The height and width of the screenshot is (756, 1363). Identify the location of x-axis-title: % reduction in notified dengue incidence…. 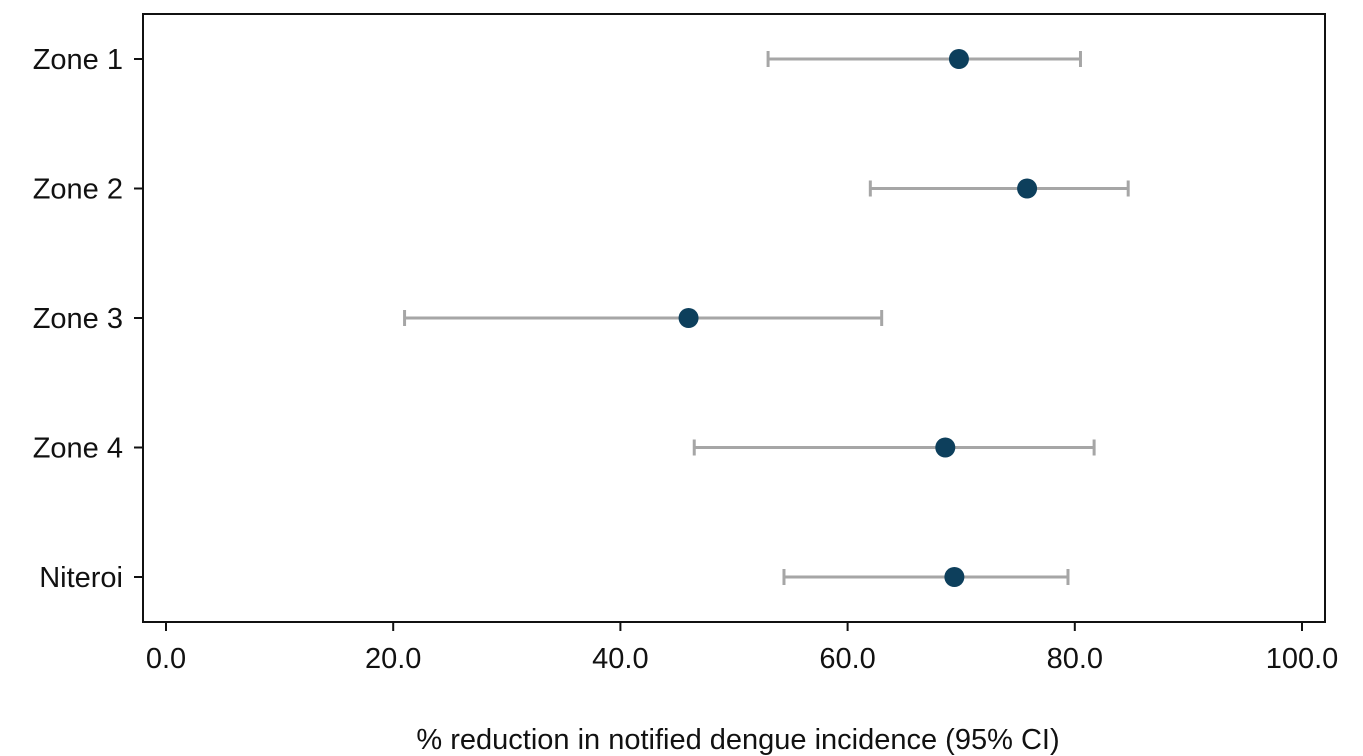
(737, 740).